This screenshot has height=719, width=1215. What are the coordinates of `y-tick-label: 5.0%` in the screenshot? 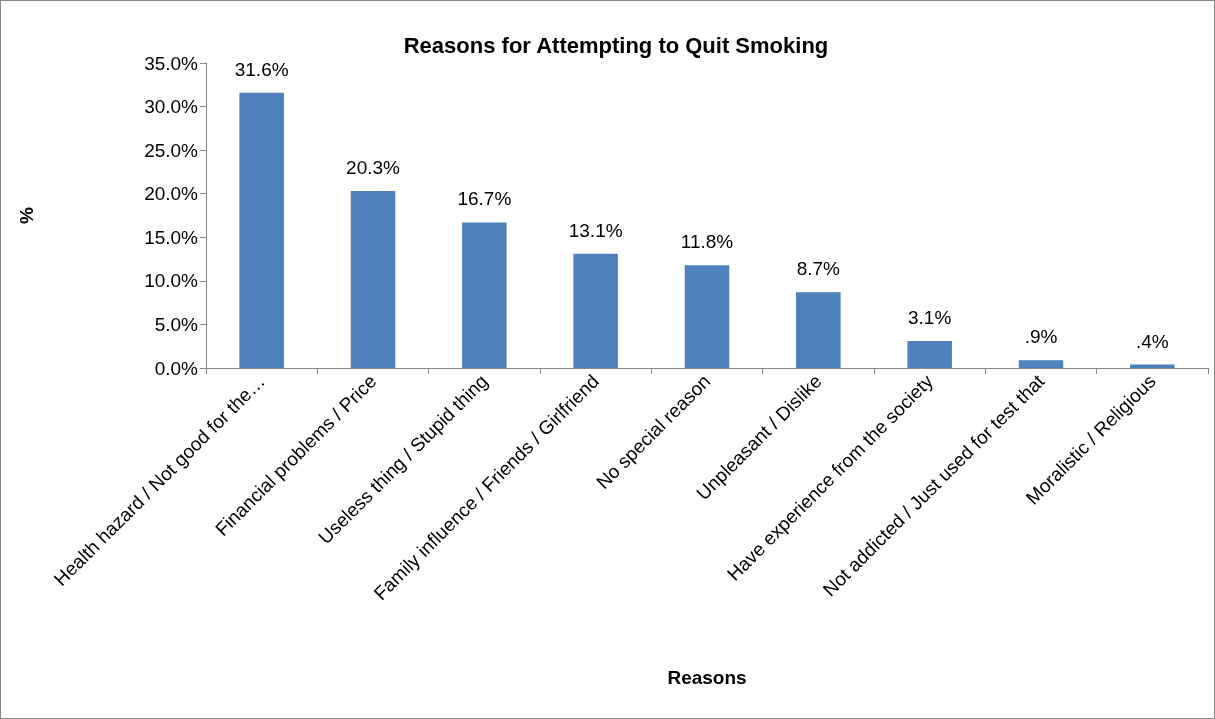 It's located at (176, 324).